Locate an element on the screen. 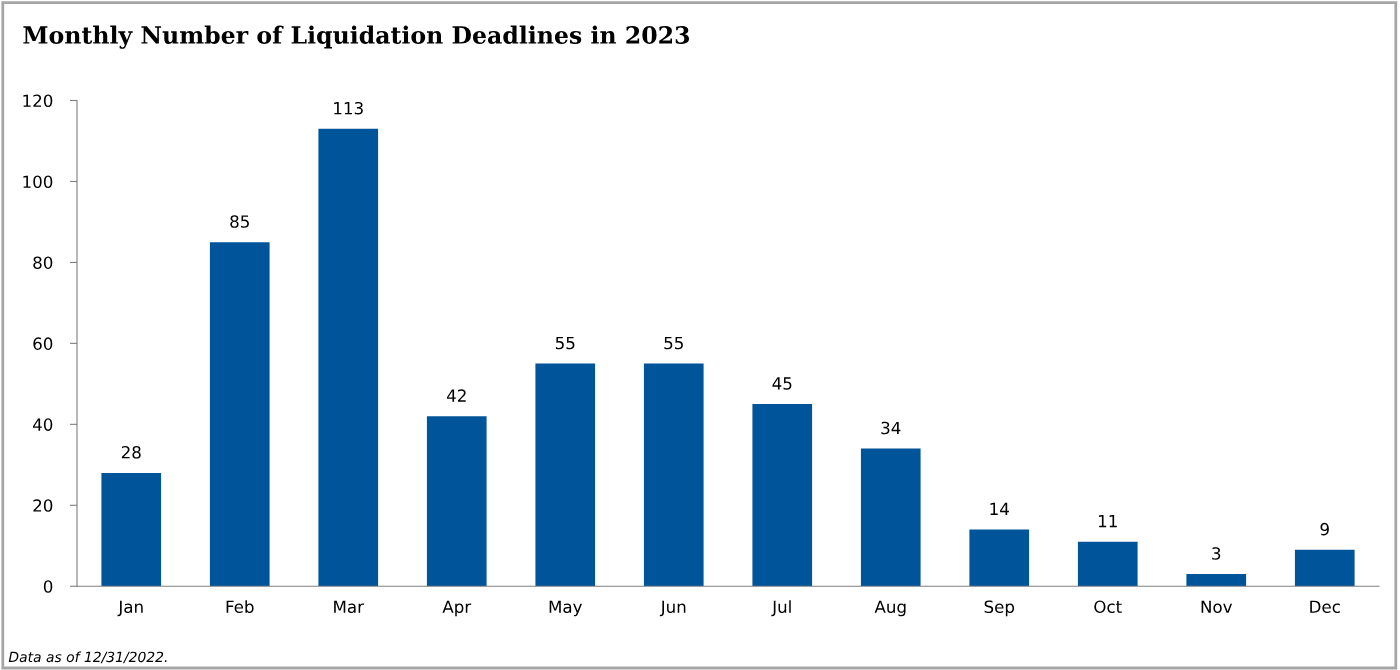 The height and width of the screenshot is (670, 1400). x-tick-label: Mar is located at coordinates (349, 607).